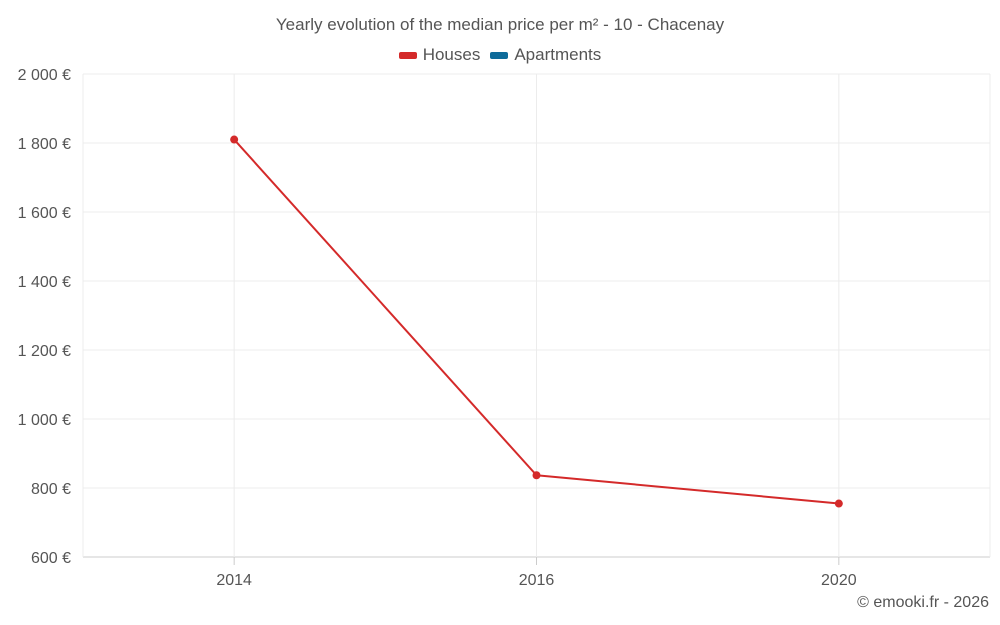  Describe the element at coordinates (839, 580) in the screenshot. I see `x-tick-label: 2020` at that location.